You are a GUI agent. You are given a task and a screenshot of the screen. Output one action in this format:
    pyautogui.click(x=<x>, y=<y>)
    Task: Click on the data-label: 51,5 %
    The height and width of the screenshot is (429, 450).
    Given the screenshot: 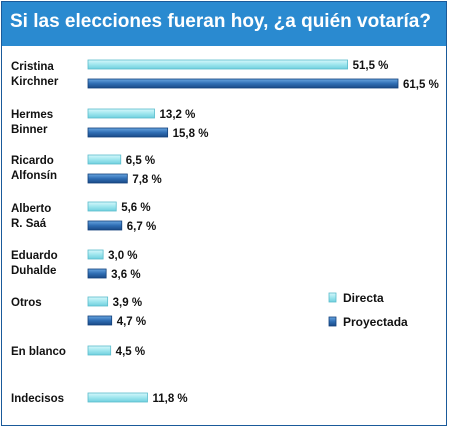 What is the action you would take?
    pyautogui.click(x=371, y=66)
    